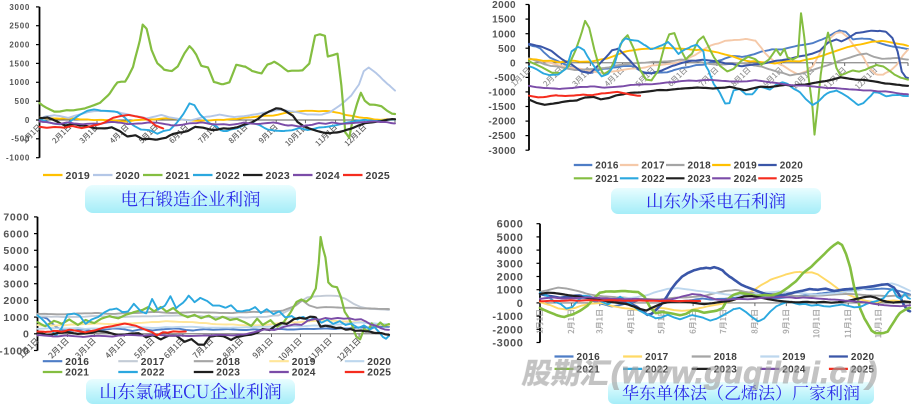 The image size is (924, 409). I want to click on svg-text: -2500, so click(502, 136).